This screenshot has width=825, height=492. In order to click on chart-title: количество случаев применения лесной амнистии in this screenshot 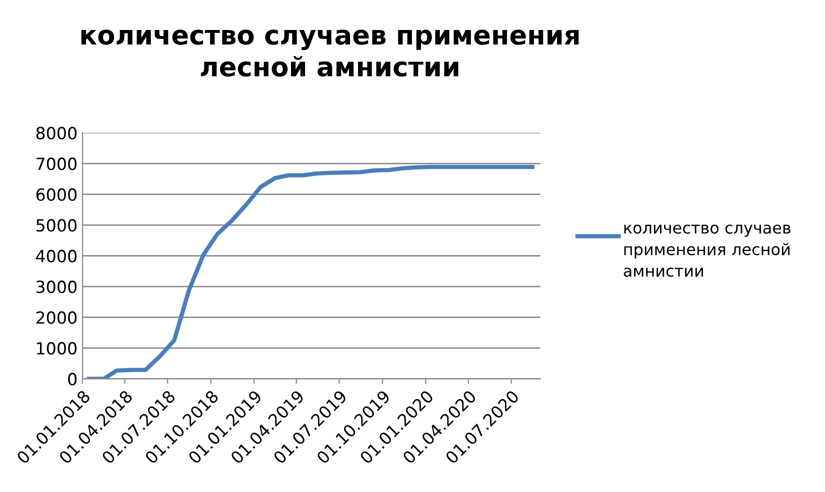, I will do `click(330, 53)`.